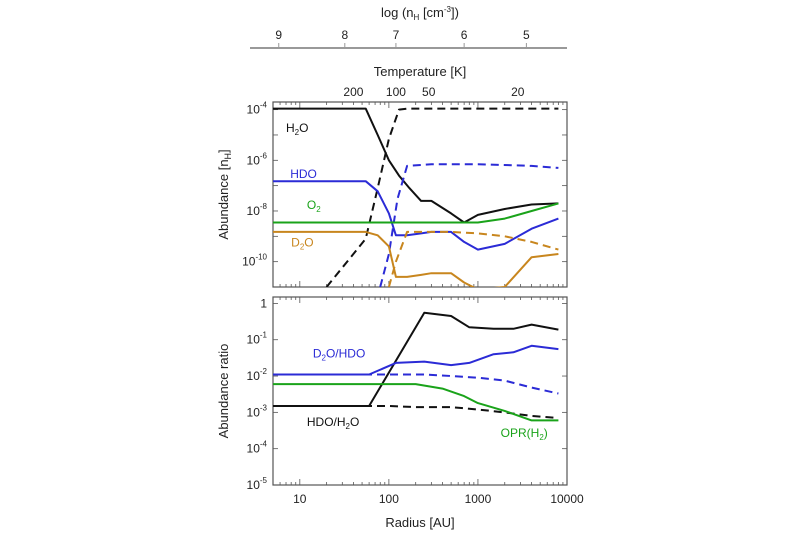  I want to click on y-tick-label: 10⁻⁶, so click(257, 159).